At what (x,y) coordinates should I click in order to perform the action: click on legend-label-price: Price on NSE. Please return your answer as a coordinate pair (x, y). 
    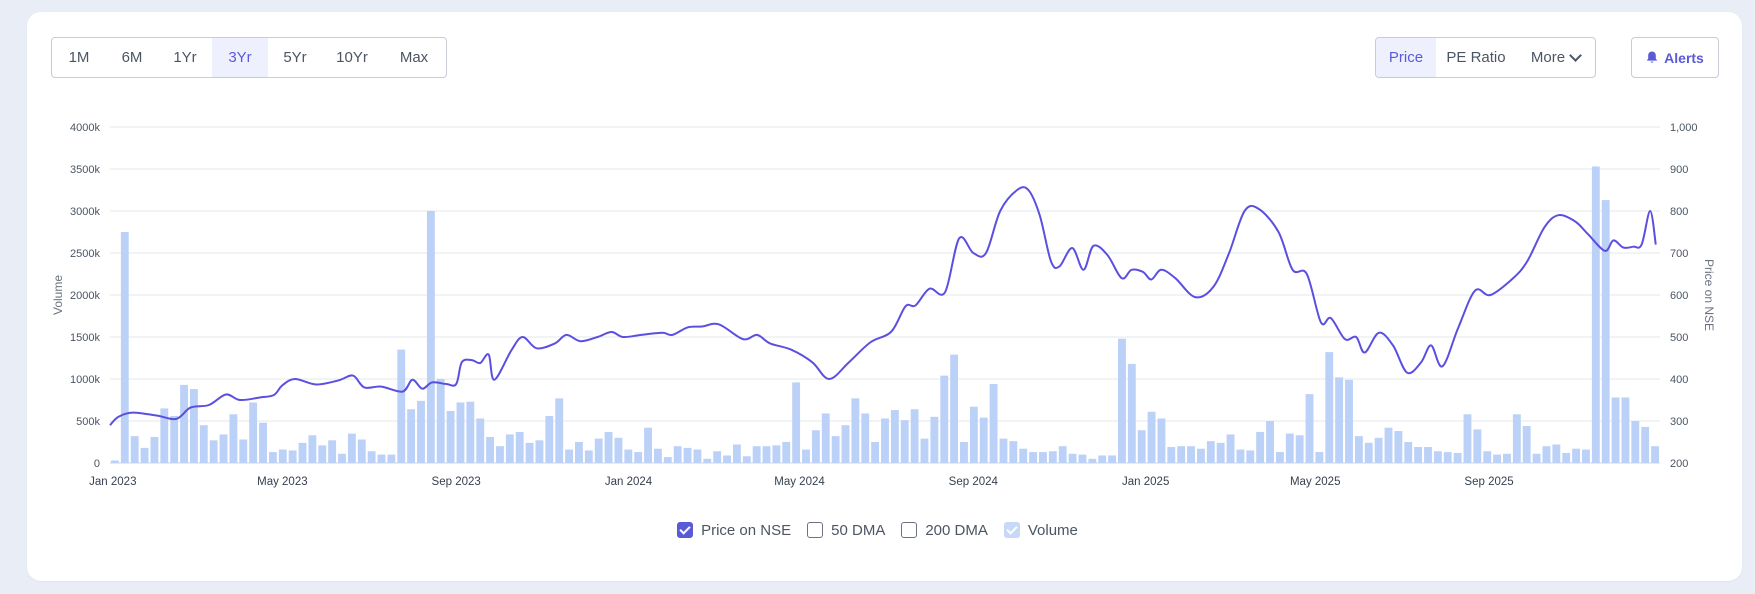
    Looking at the image, I should click on (746, 530).